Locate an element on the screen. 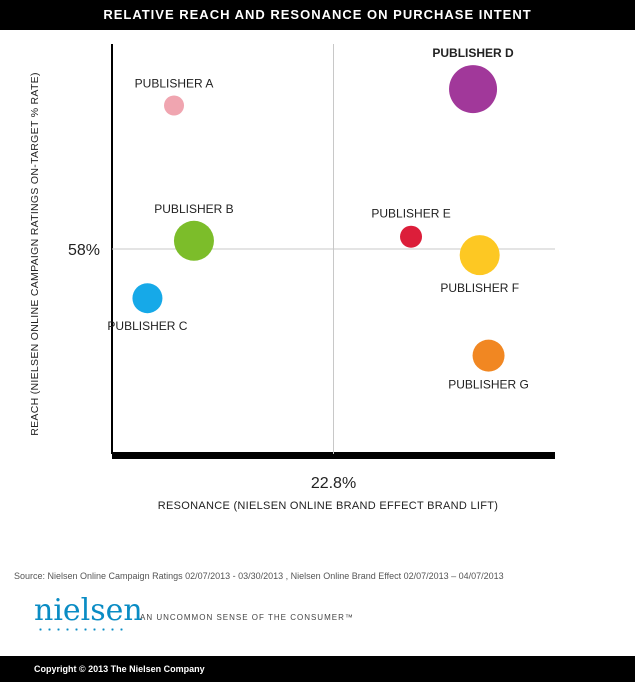 Image resolution: width=635 pixels, height=682 pixels. copyright-footer: Copyright © 2013 The Nielsen Company is located at coordinates (317, 669).